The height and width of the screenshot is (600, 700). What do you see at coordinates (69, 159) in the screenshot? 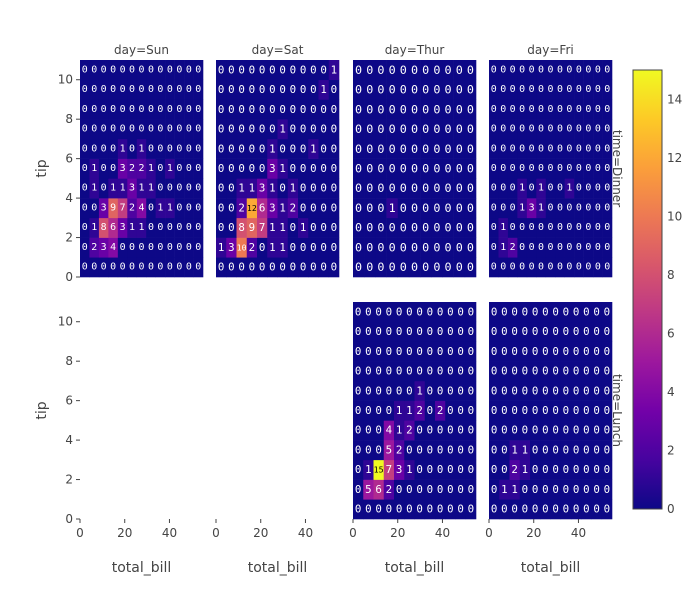
I see `y-tick-label: 6` at bounding box center [69, 159].